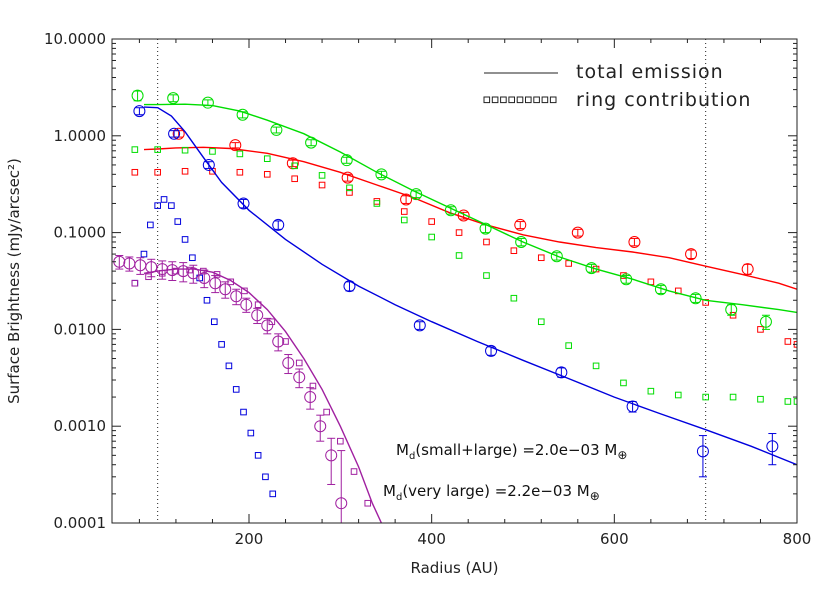 The image size is (830, 593). What do you see at coordinates (412, 456) in the screenshot?
I see `annotation-1-sub: d` at bounding box center [412, 456].